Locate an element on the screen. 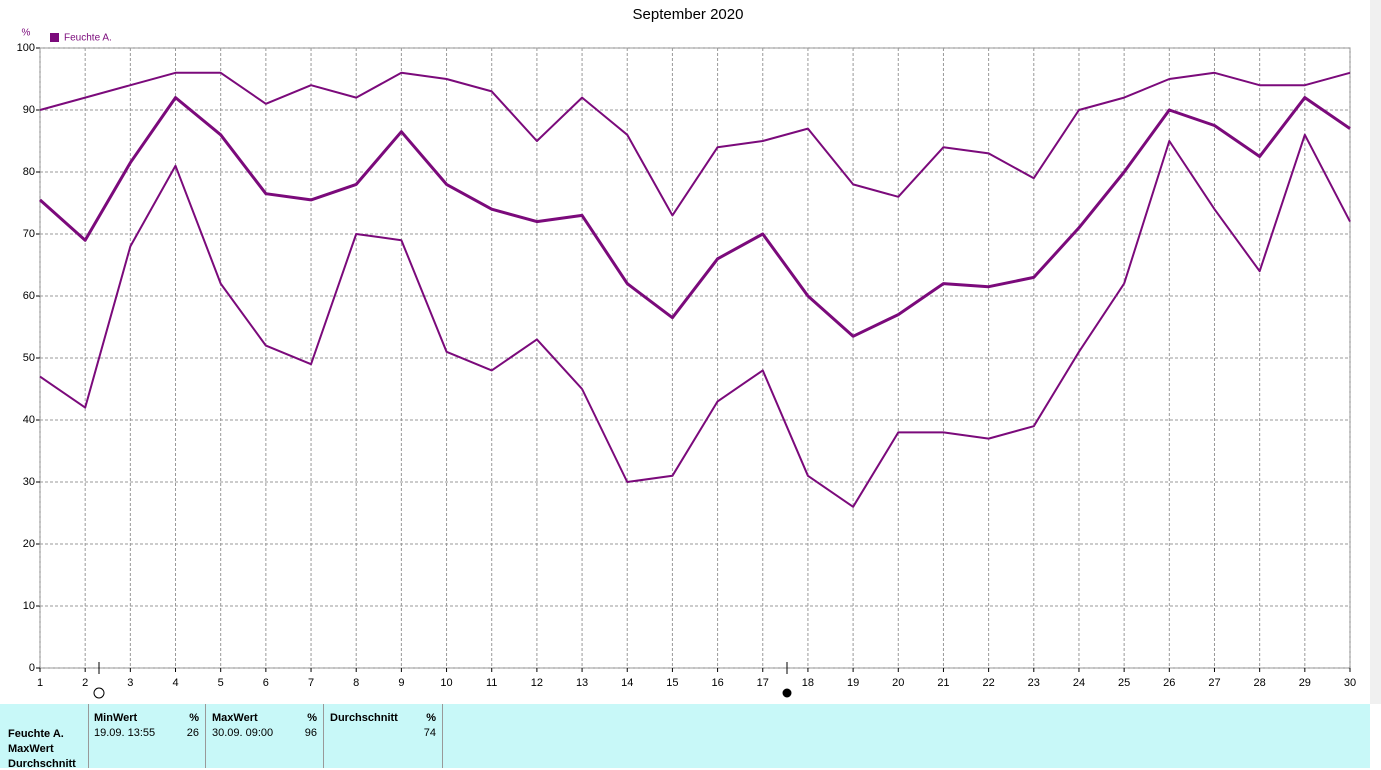  row-label: Feuchte A. is located at coordinates (36, 734).